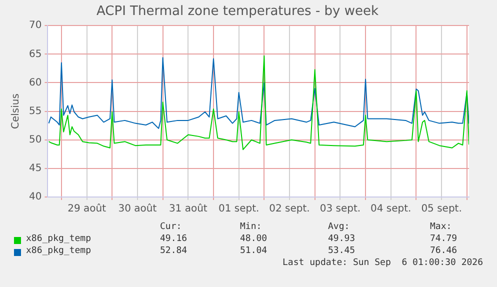  What do you see at coordinates (174, 251) in the screenshot?
I see `text: 52.84` at bounding box center [174, 251].